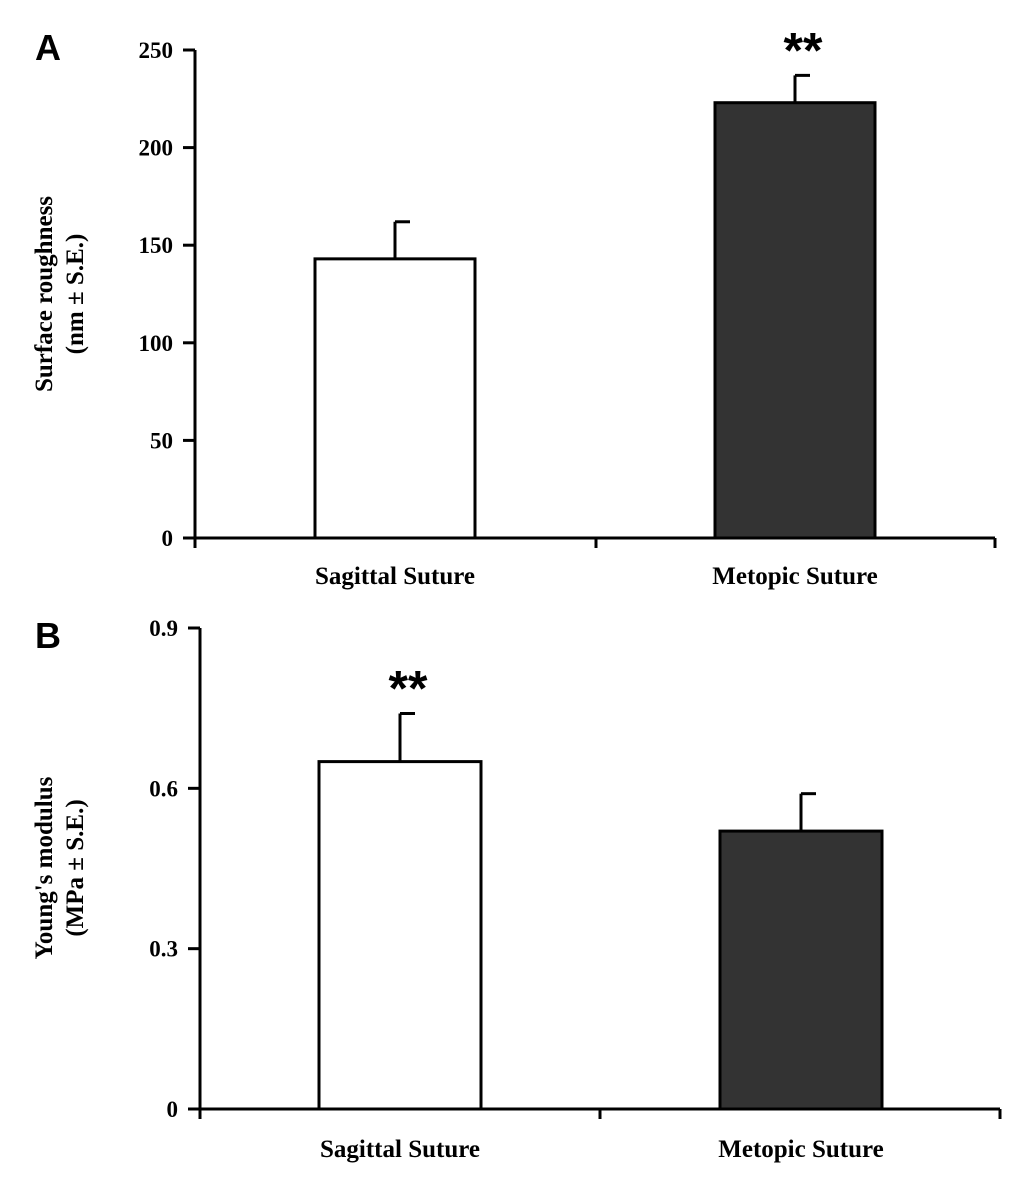 The height and width of the screenshot is (1180, 1018). What do you see at coordinates (75, 294) in the screenshot?
I see `y-axis-title-line: (nm ± S.E.)` at bounding box center [75, 294].